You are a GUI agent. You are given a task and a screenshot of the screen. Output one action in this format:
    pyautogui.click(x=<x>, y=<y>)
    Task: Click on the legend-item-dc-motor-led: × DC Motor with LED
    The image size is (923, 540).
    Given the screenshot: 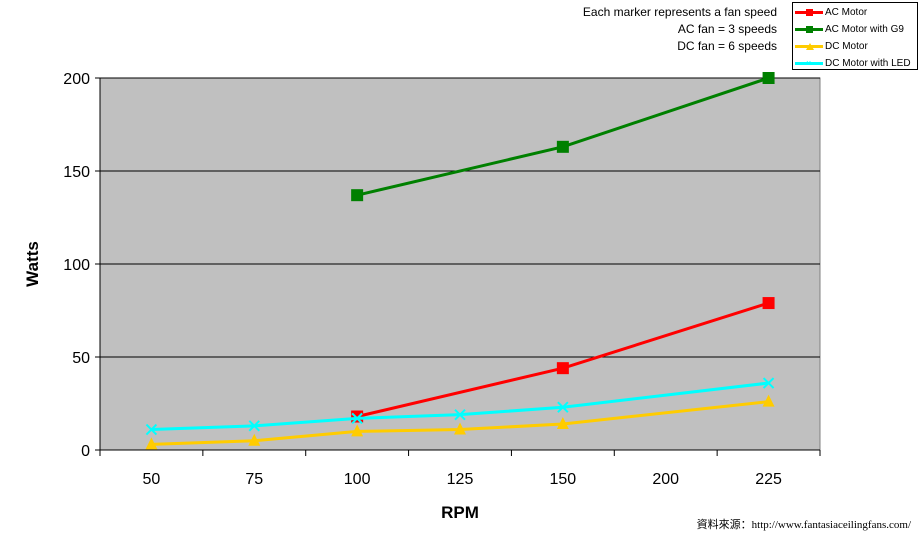 What is the action you would take?
    pyautogui.click(x=853, y=63)
    